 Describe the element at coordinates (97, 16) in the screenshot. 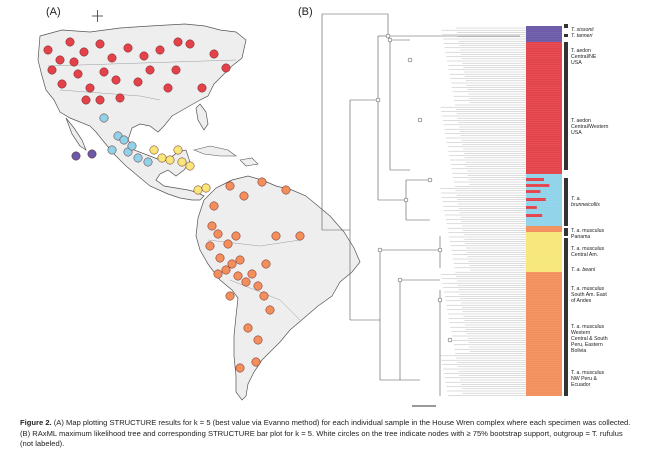

I see `crosshair-icon` at that location.